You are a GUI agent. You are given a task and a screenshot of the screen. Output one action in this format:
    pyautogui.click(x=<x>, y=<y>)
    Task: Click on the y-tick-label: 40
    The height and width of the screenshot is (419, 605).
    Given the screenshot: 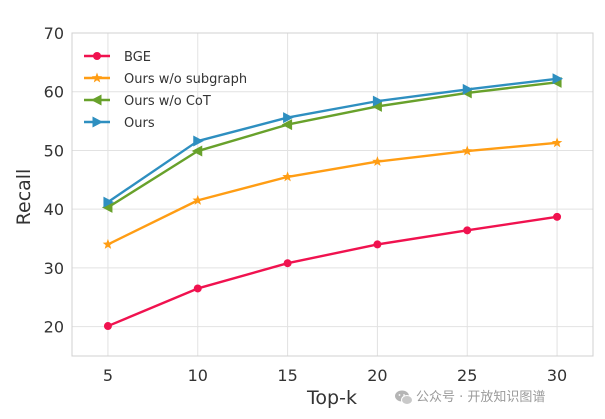 What is the action you would take?
    pyautogui.click(x=54, y=209)
    